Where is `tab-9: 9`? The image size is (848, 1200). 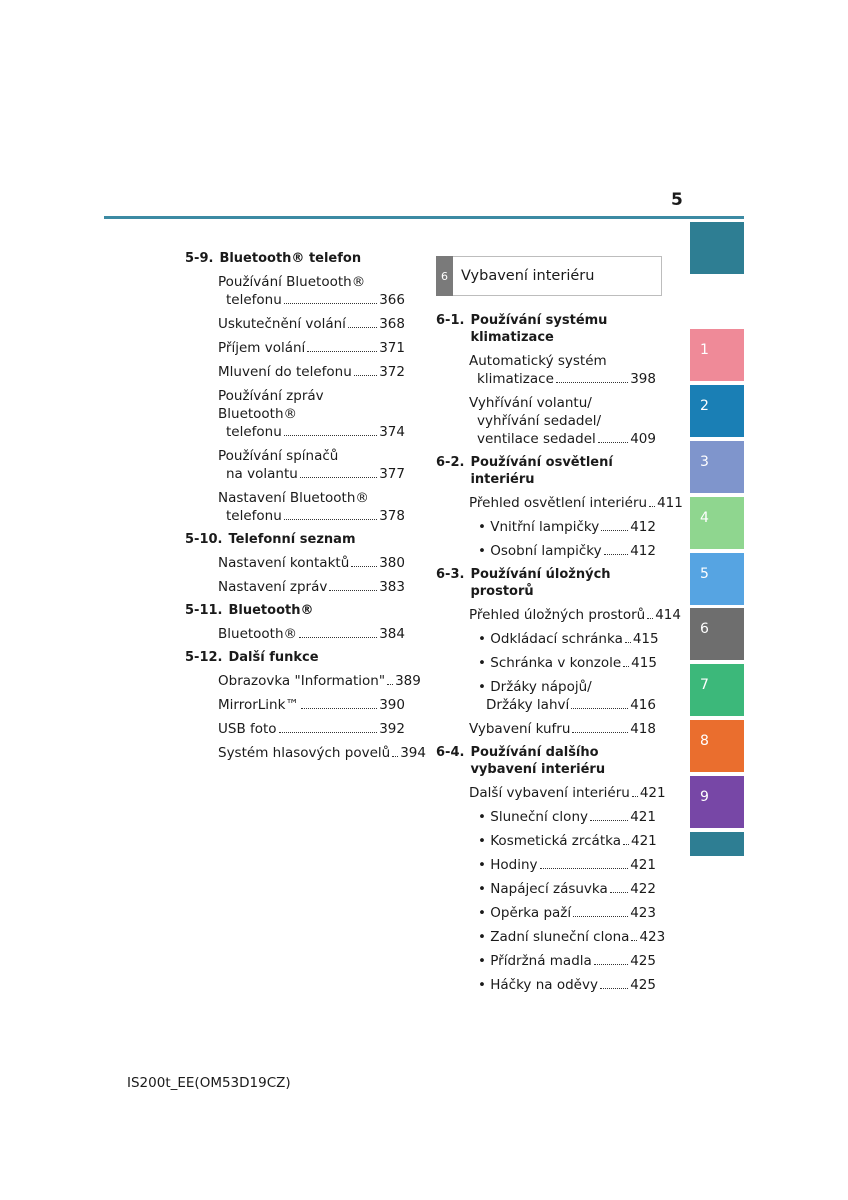 tab-9: 9 is located at coordinates (717, 802).